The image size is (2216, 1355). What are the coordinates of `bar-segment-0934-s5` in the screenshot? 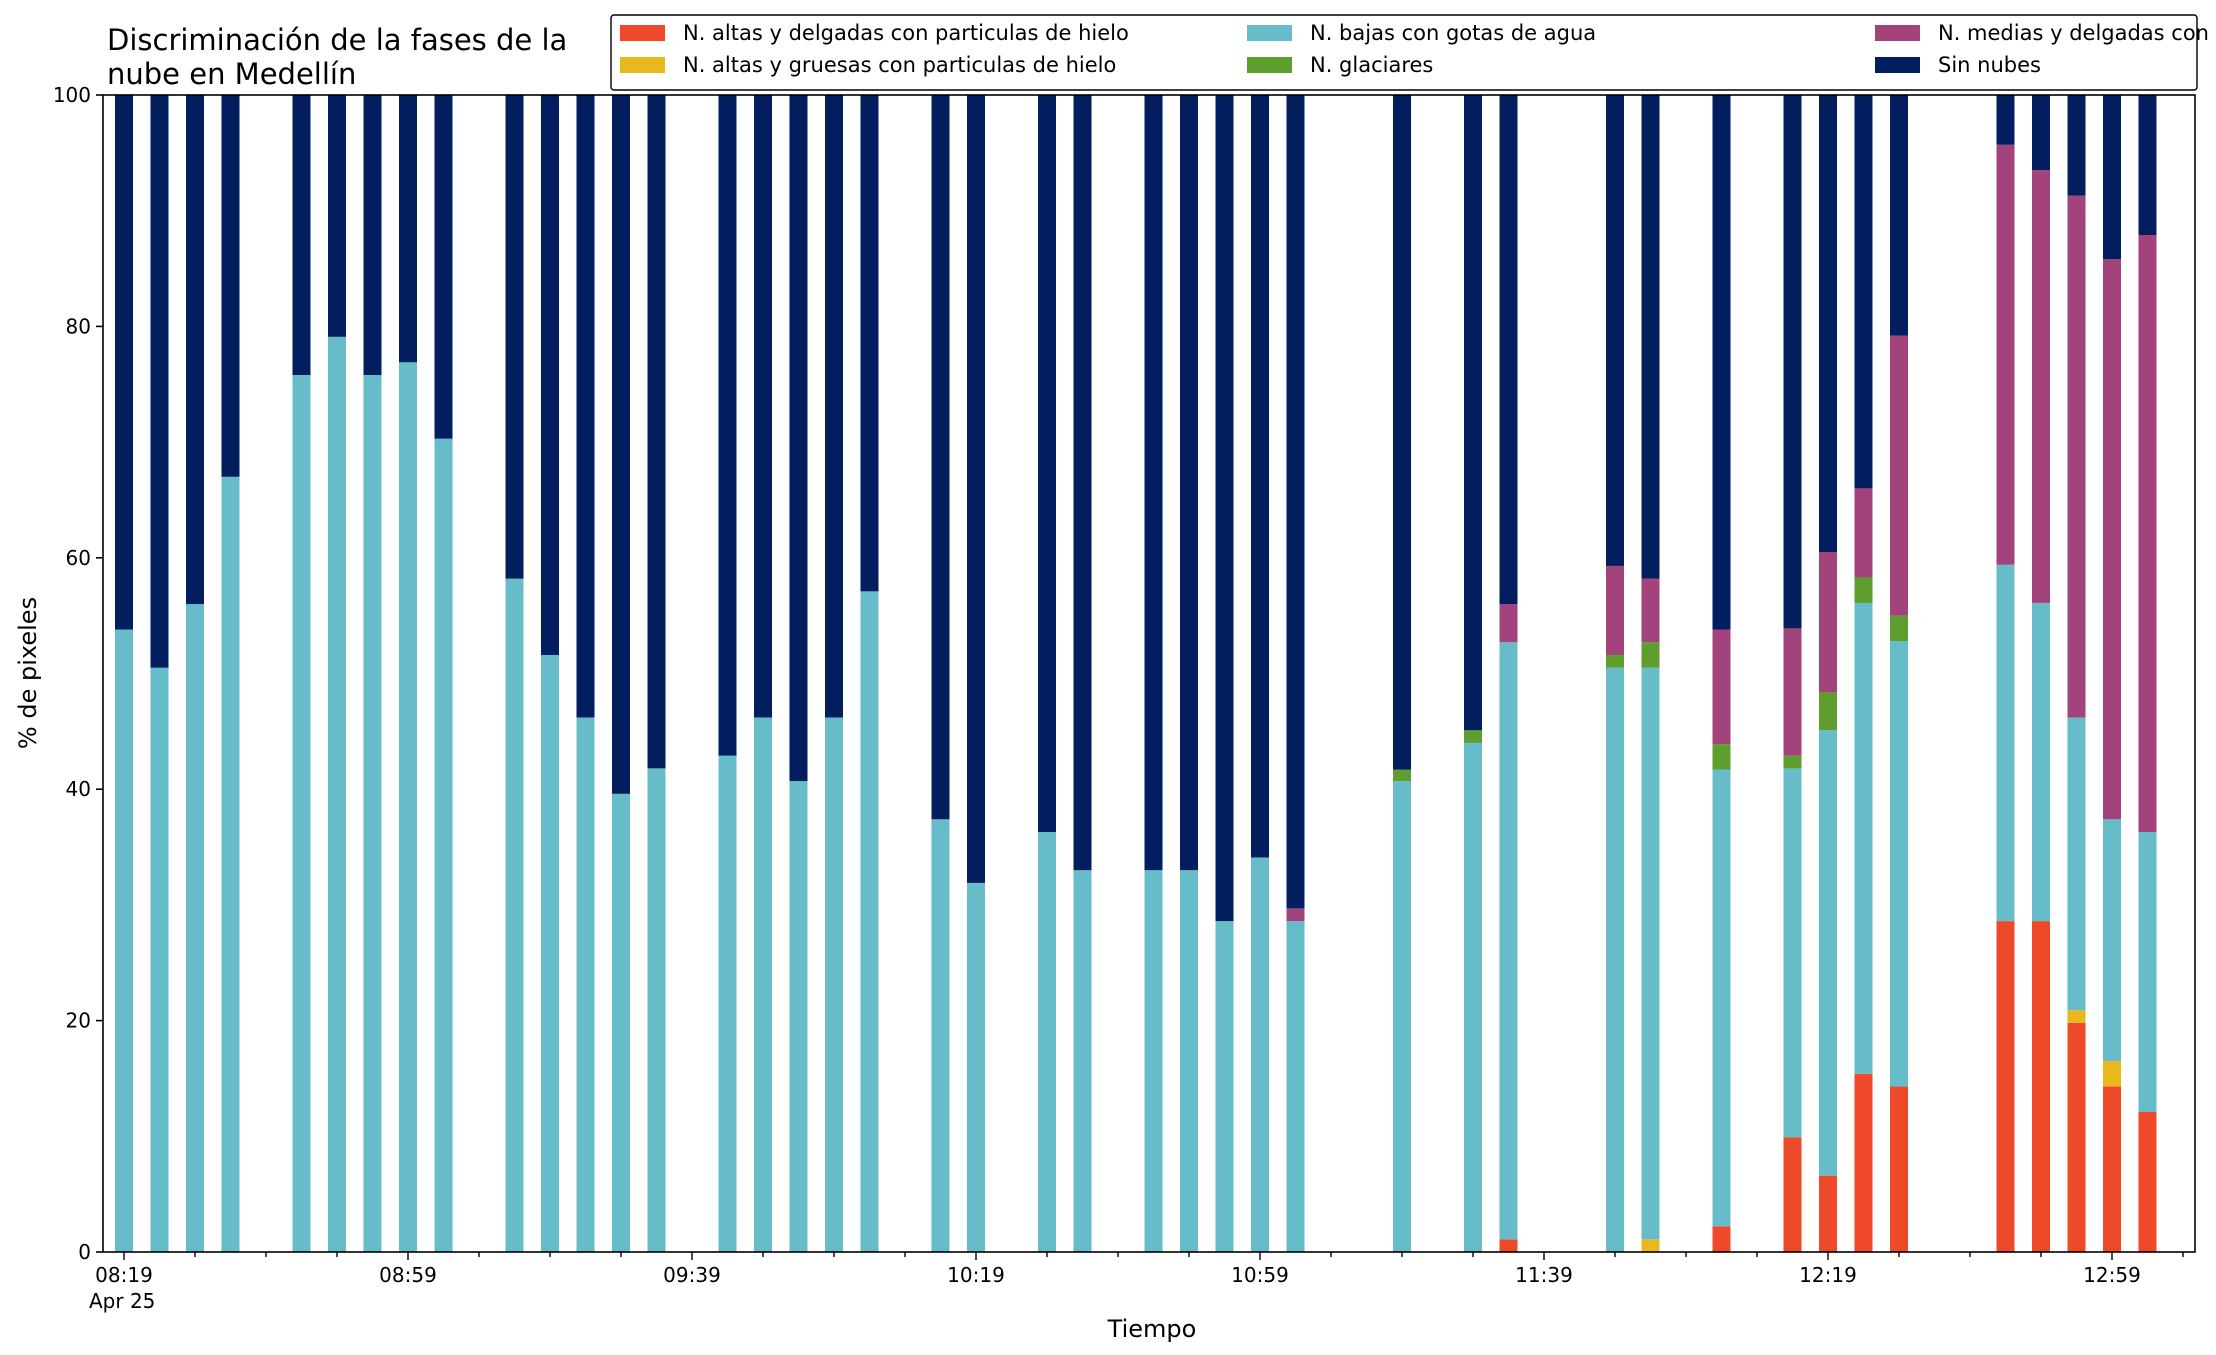 It's located at (656, 432).